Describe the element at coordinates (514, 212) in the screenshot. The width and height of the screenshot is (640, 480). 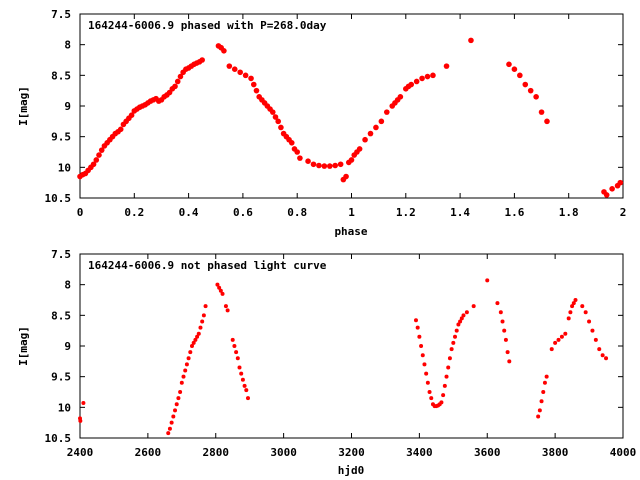
I see `x-tick-label: 1.6` at that location.